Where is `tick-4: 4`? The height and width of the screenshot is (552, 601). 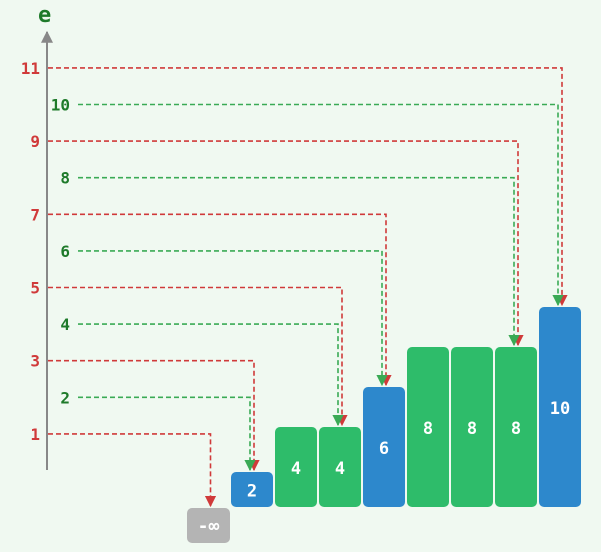
tick-4: 4 is located at coordinates (65, 324).